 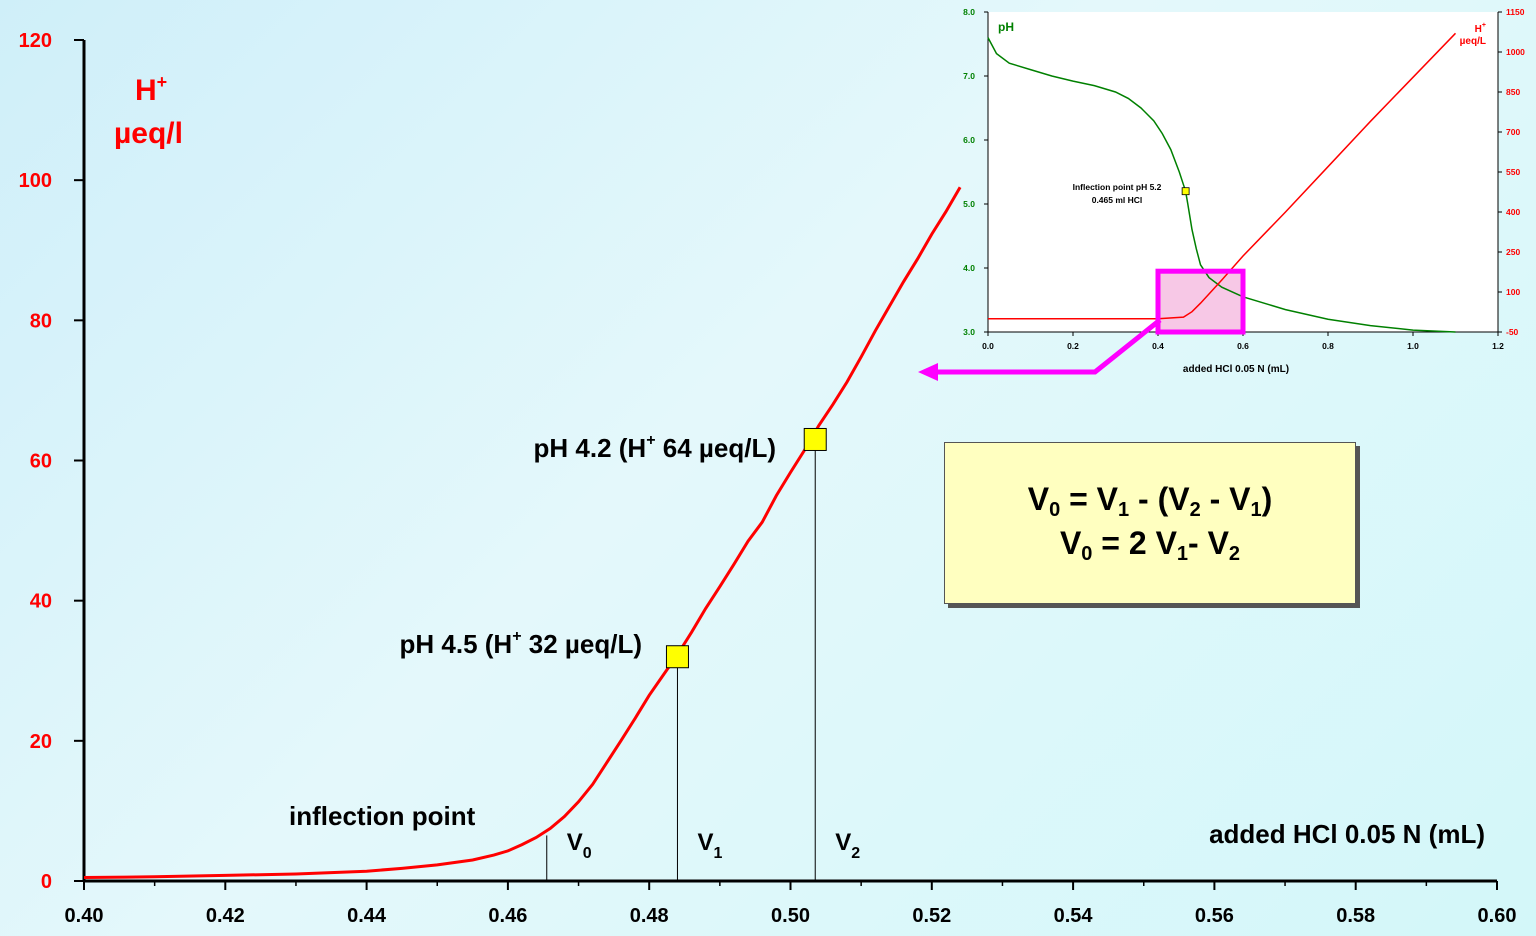 I want to click on y-tick-label: 40, so click(x=41, y=602).